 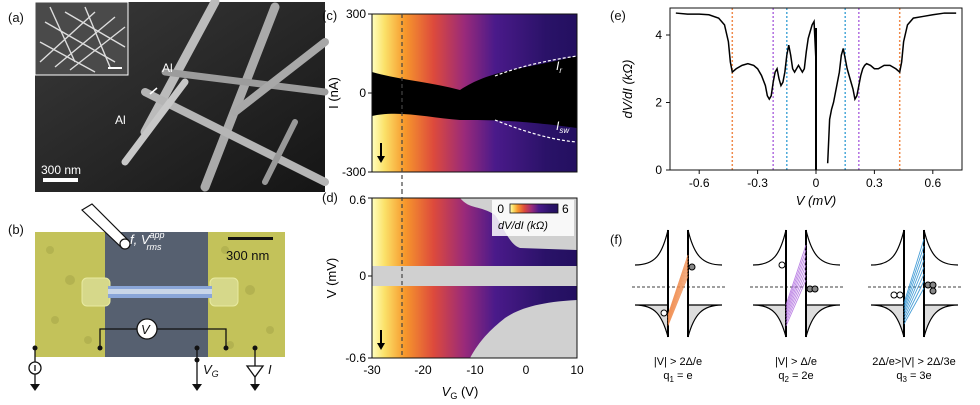 I want to click on xtick-label-0: -0.6, so click(x=699, y=183).